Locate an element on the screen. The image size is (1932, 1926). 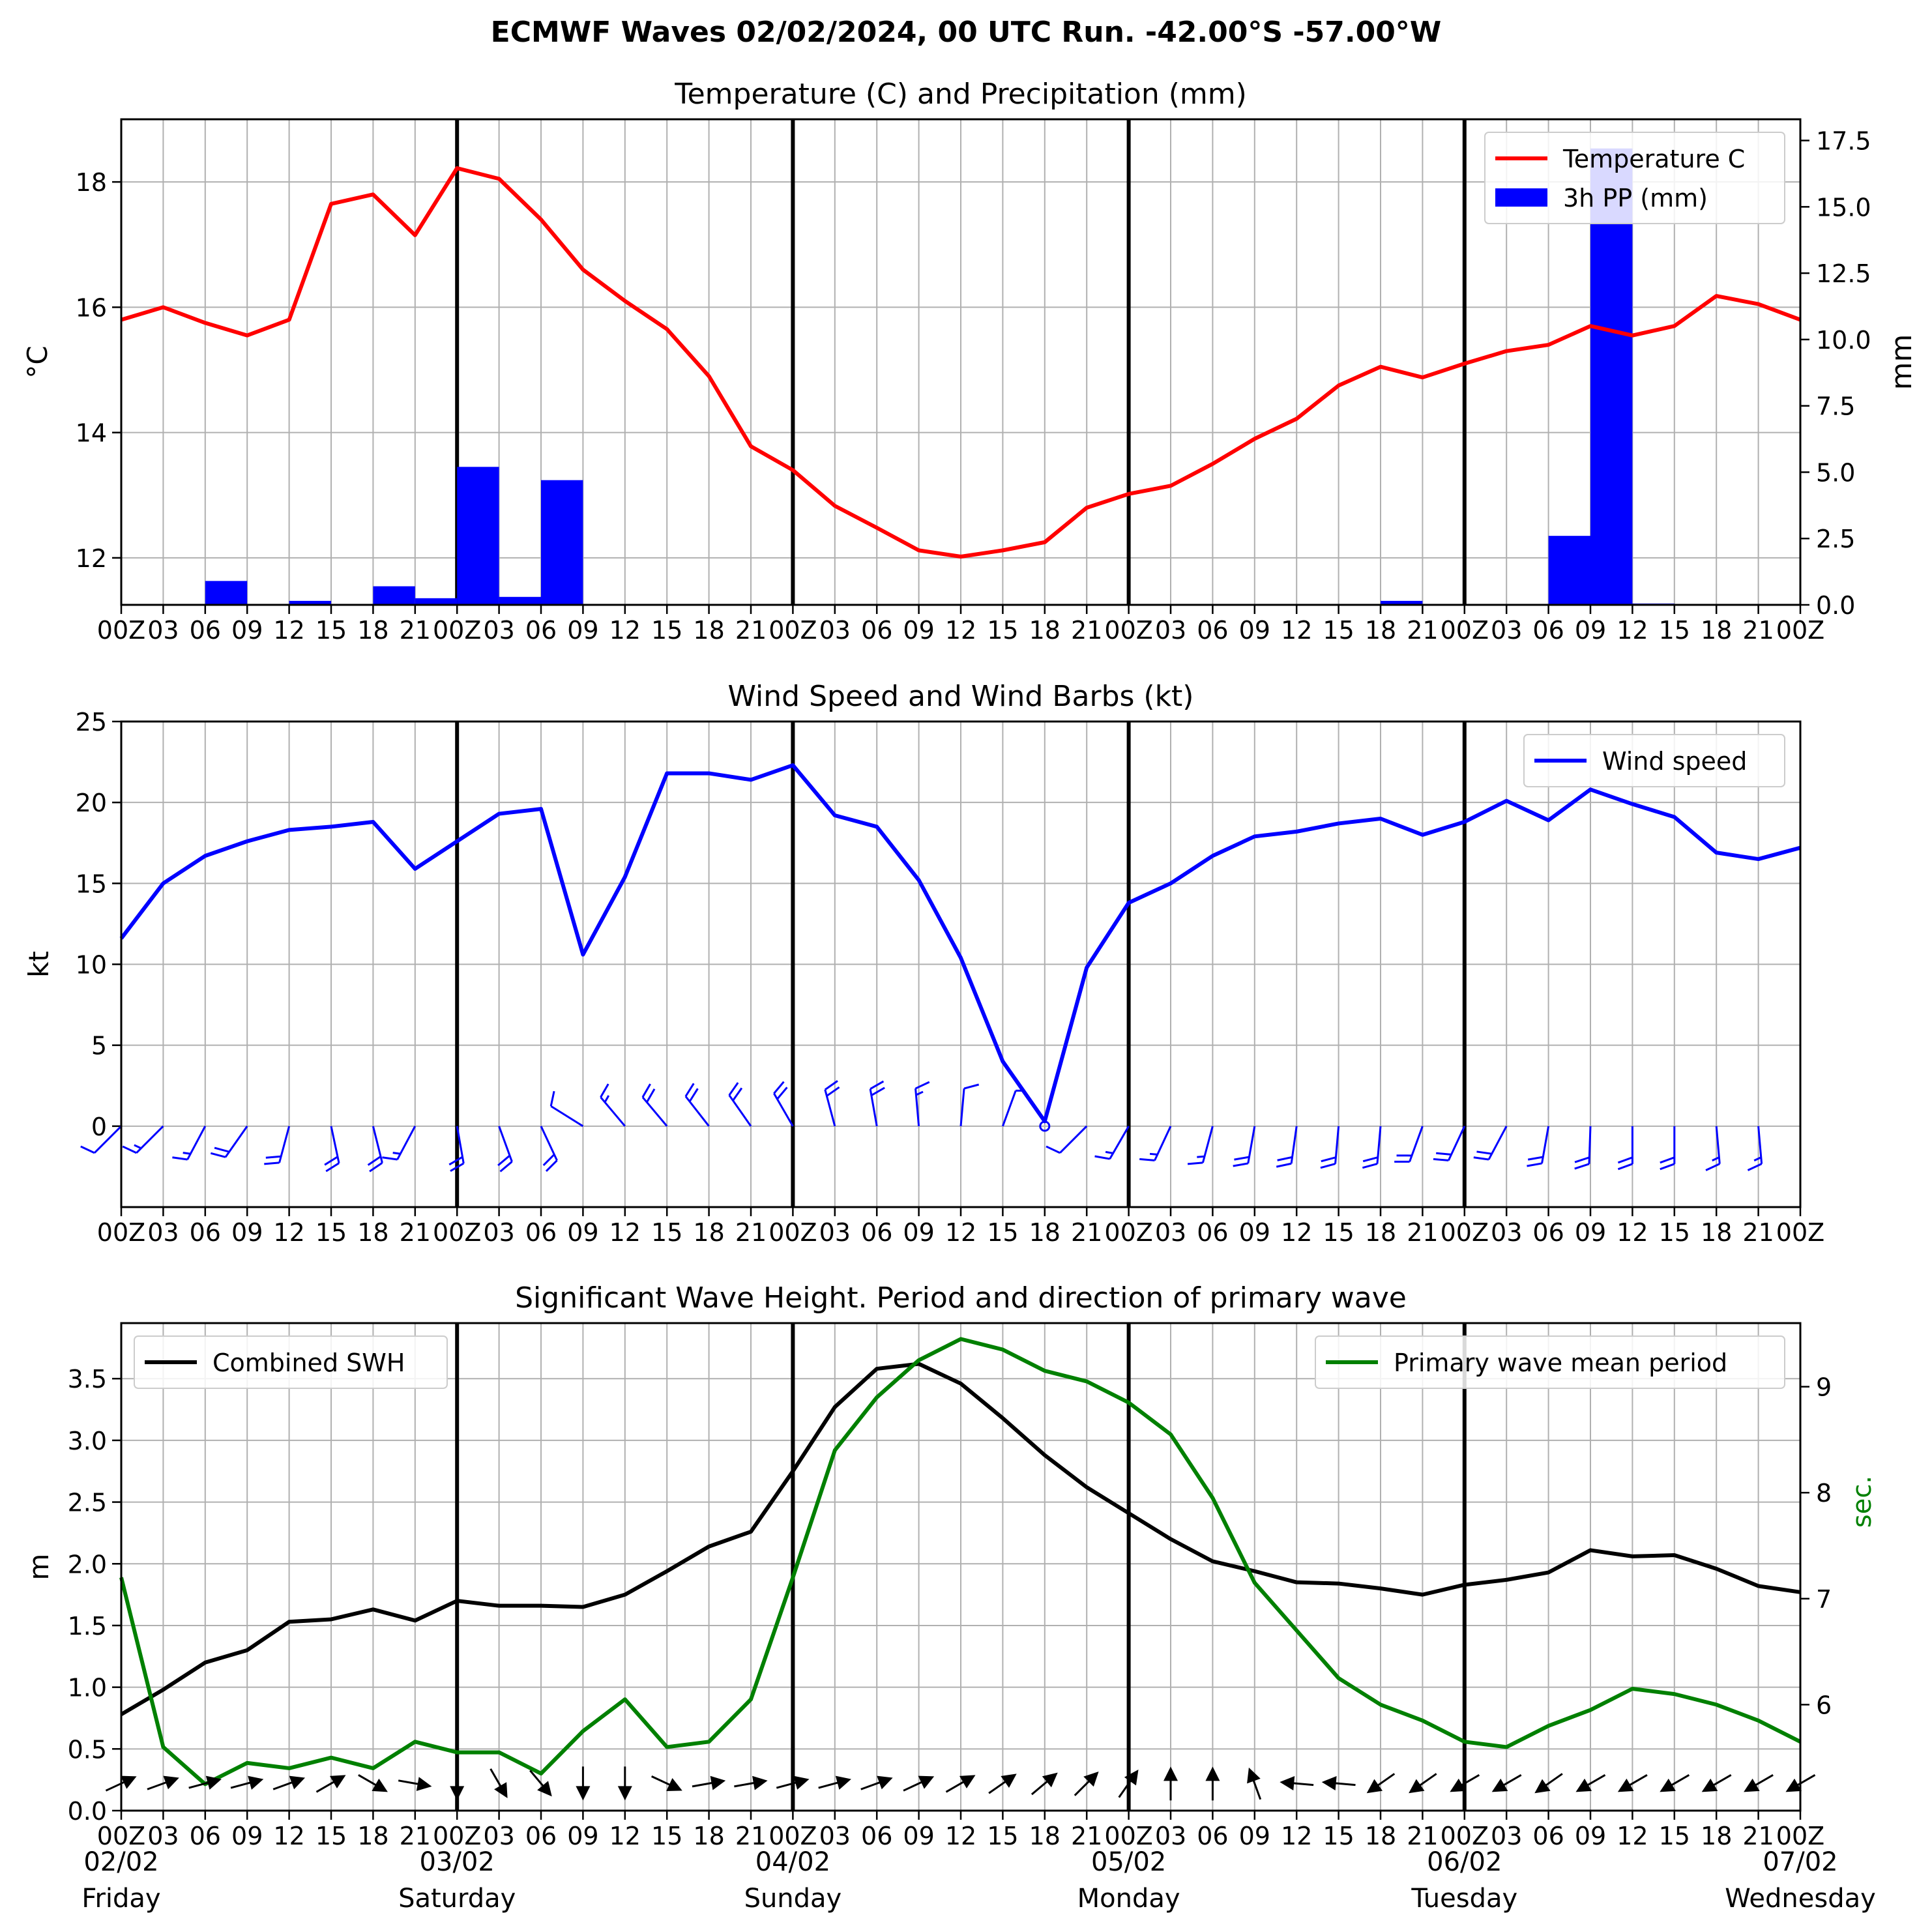
y2-tick-label: 5.0 is located at coordinates (1835, 472).